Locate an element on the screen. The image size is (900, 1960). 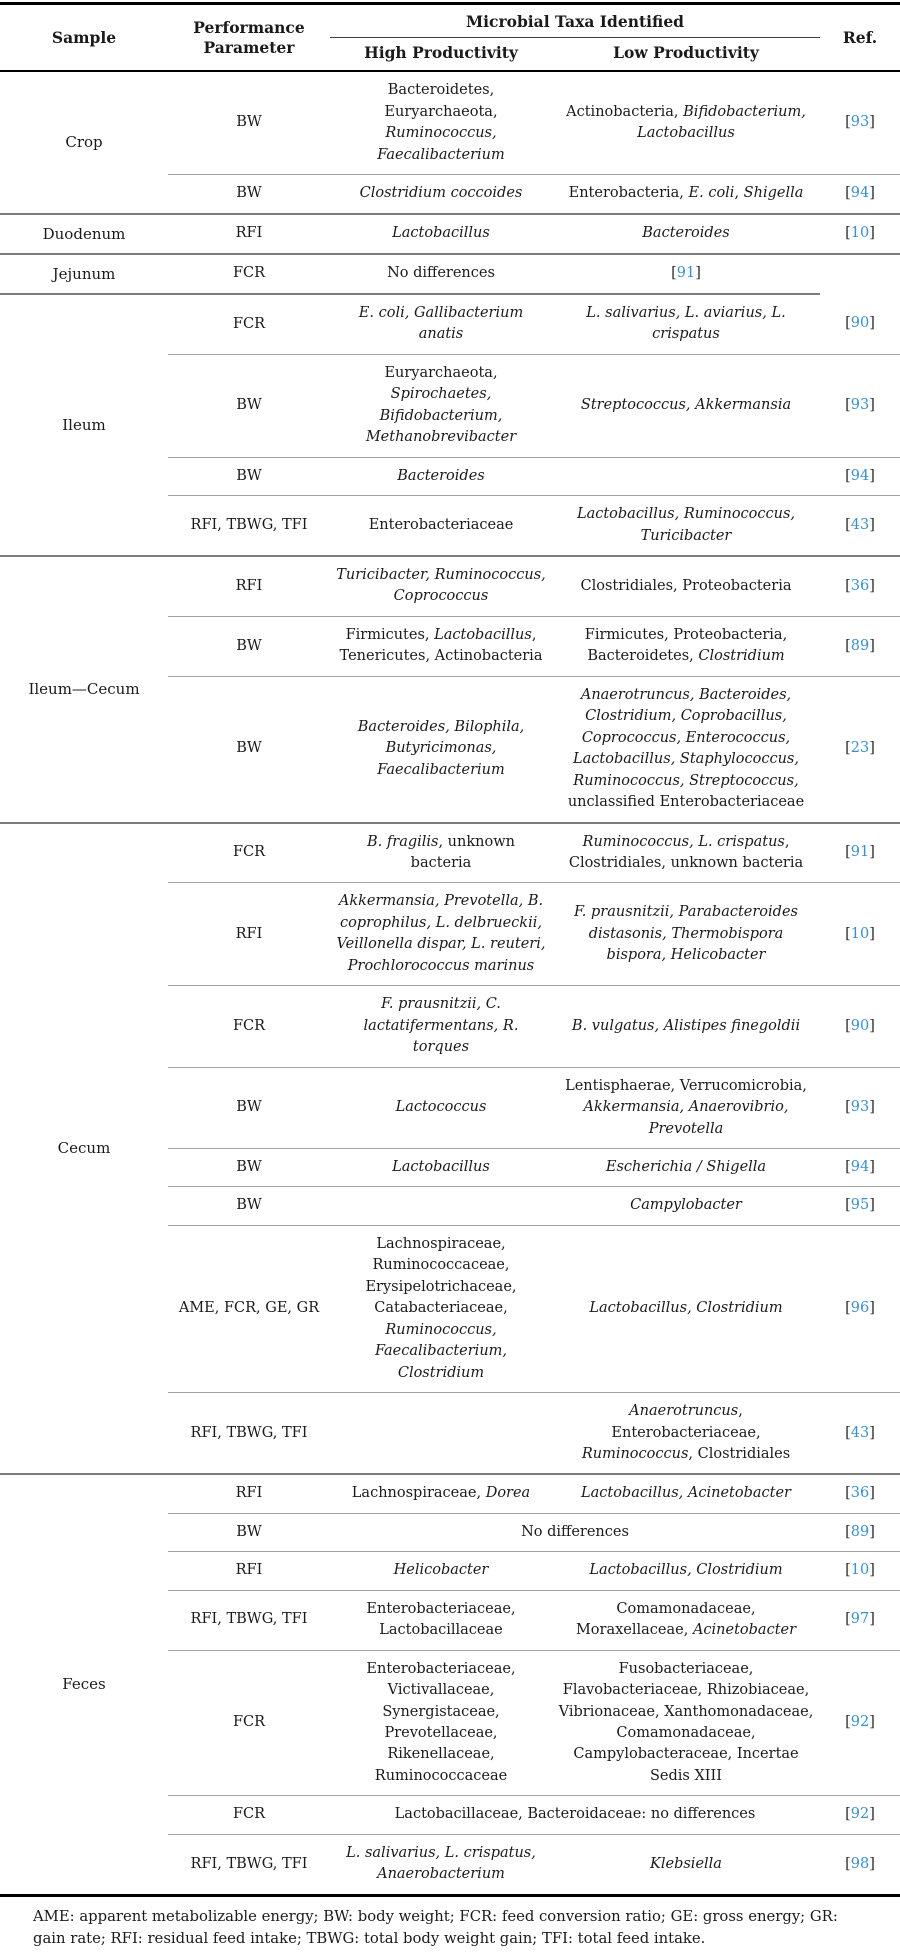
high-productivity-cell: E. coli, Gallibacterium anatis is located at coordinates (441, 323).